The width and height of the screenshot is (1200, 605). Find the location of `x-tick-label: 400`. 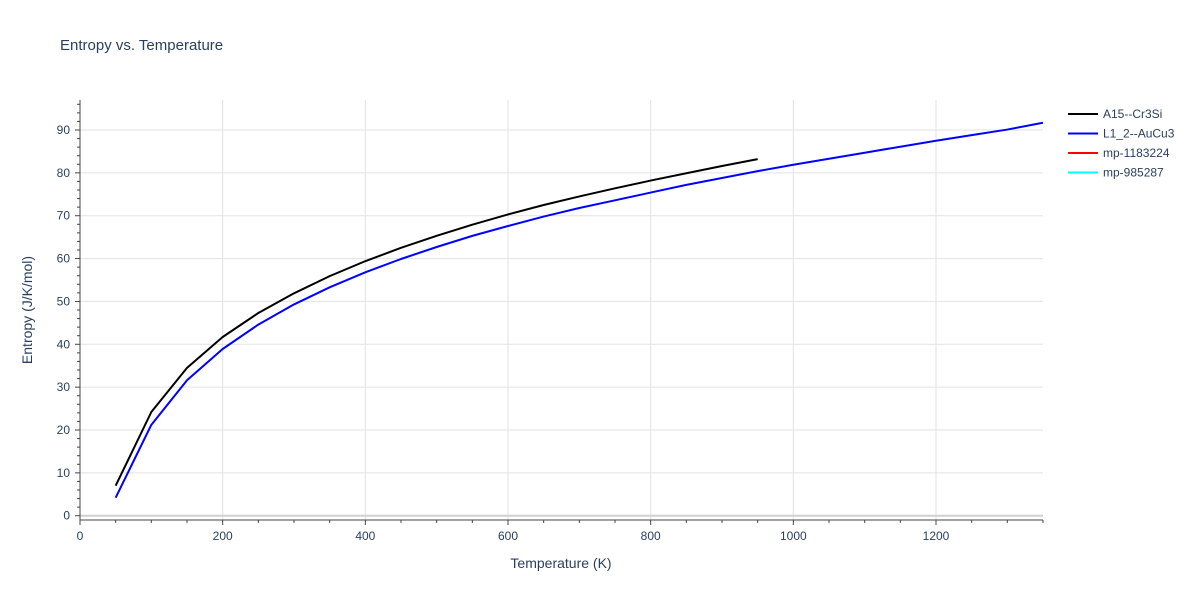

x-tick-label: 400 is located at coordinates (365, 536).